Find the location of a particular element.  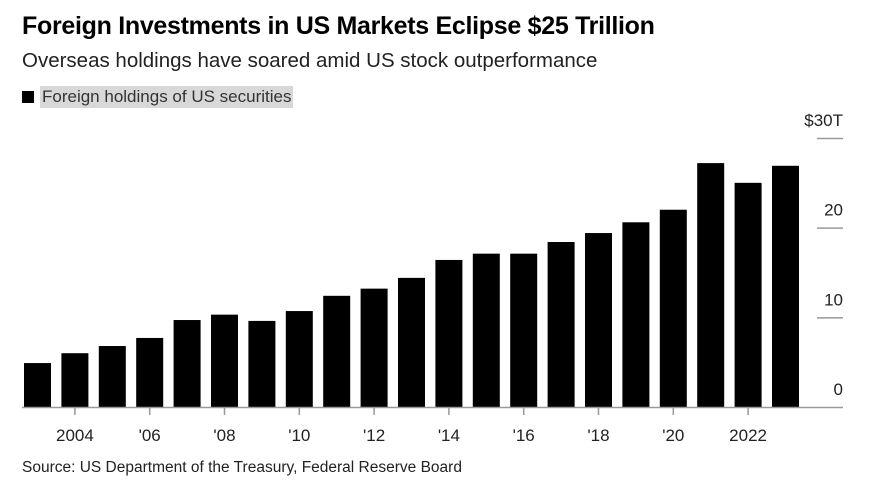

x-tick-label: '08 is located at coordinates (224, 435).